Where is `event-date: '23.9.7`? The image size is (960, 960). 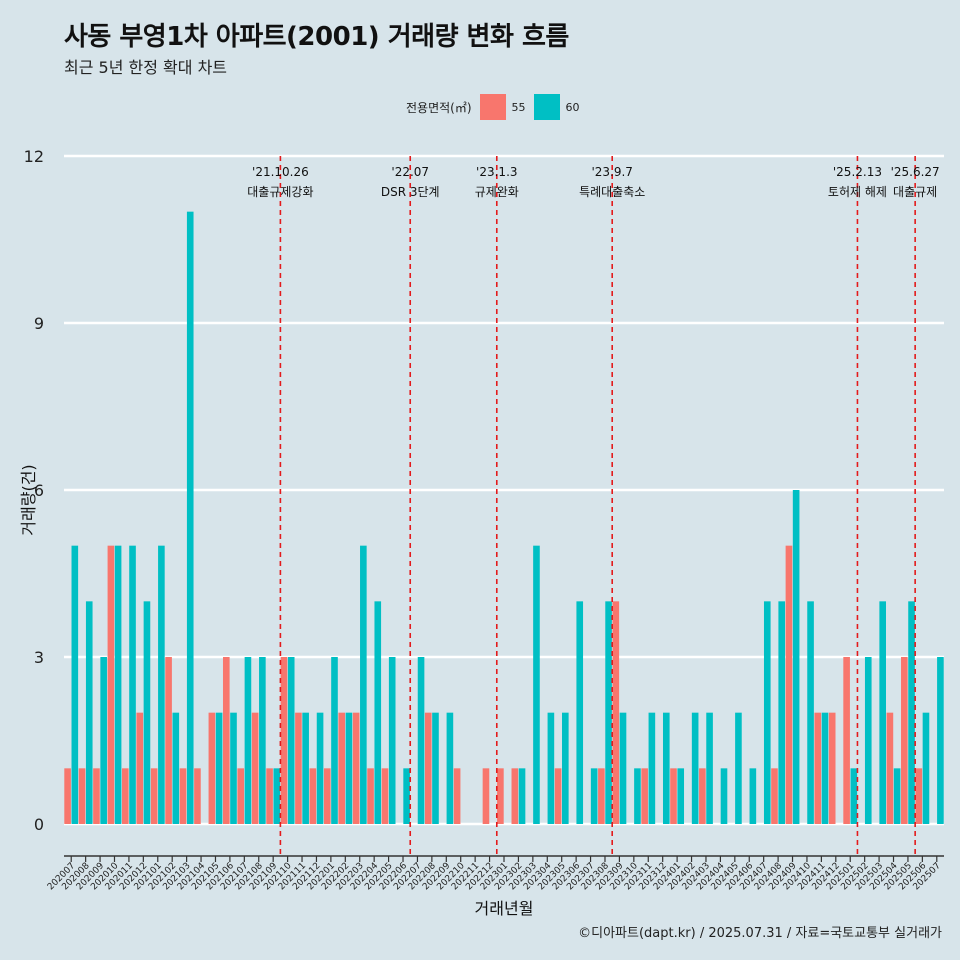 event-date: '23.9.7 is located at coordinates (611, 172).